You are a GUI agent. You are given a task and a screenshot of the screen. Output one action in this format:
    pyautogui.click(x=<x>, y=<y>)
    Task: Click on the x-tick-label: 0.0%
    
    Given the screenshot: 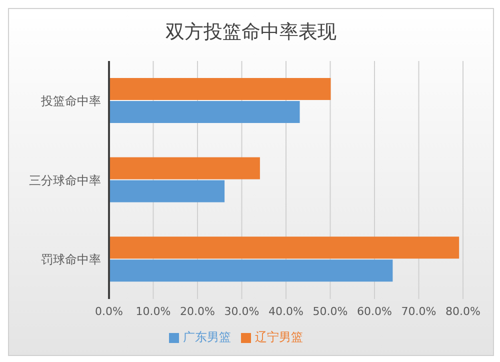 What is the action you would take?
    pyautogui.click(x=109, y=311)
    